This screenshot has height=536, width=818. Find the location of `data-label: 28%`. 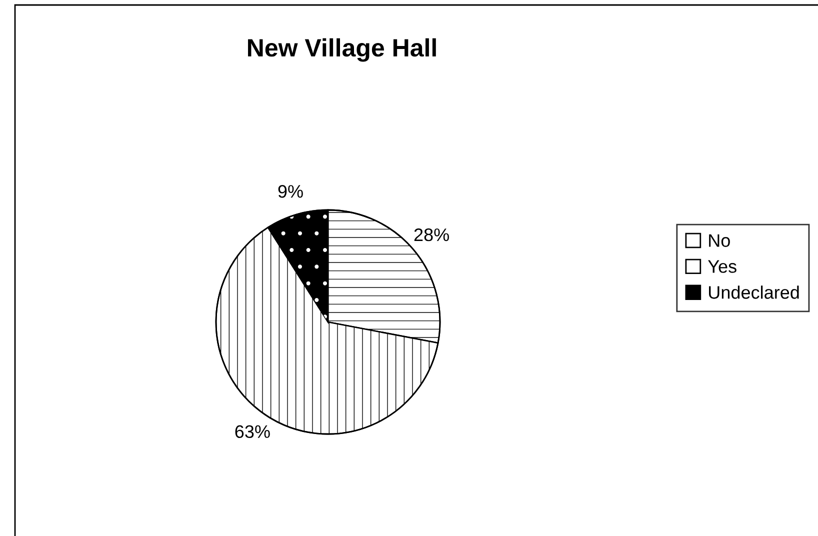

data-label: 28% is located at coordinates (431, 235).